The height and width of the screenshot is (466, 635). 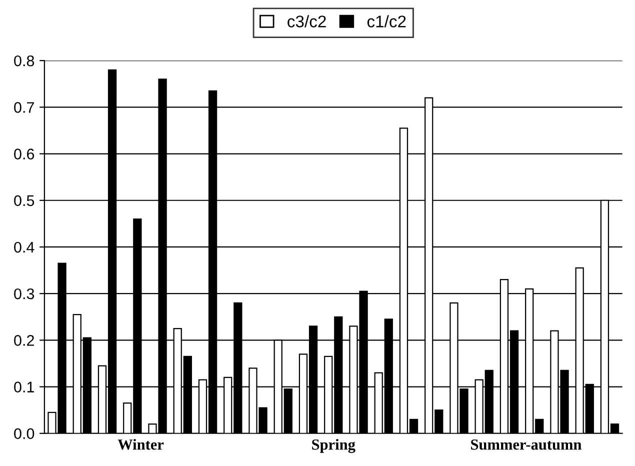 What do you see at coordinates (386, 21) in the screenshot?
I see `legend-label: c1/c2` at bounding box center [386, 21].